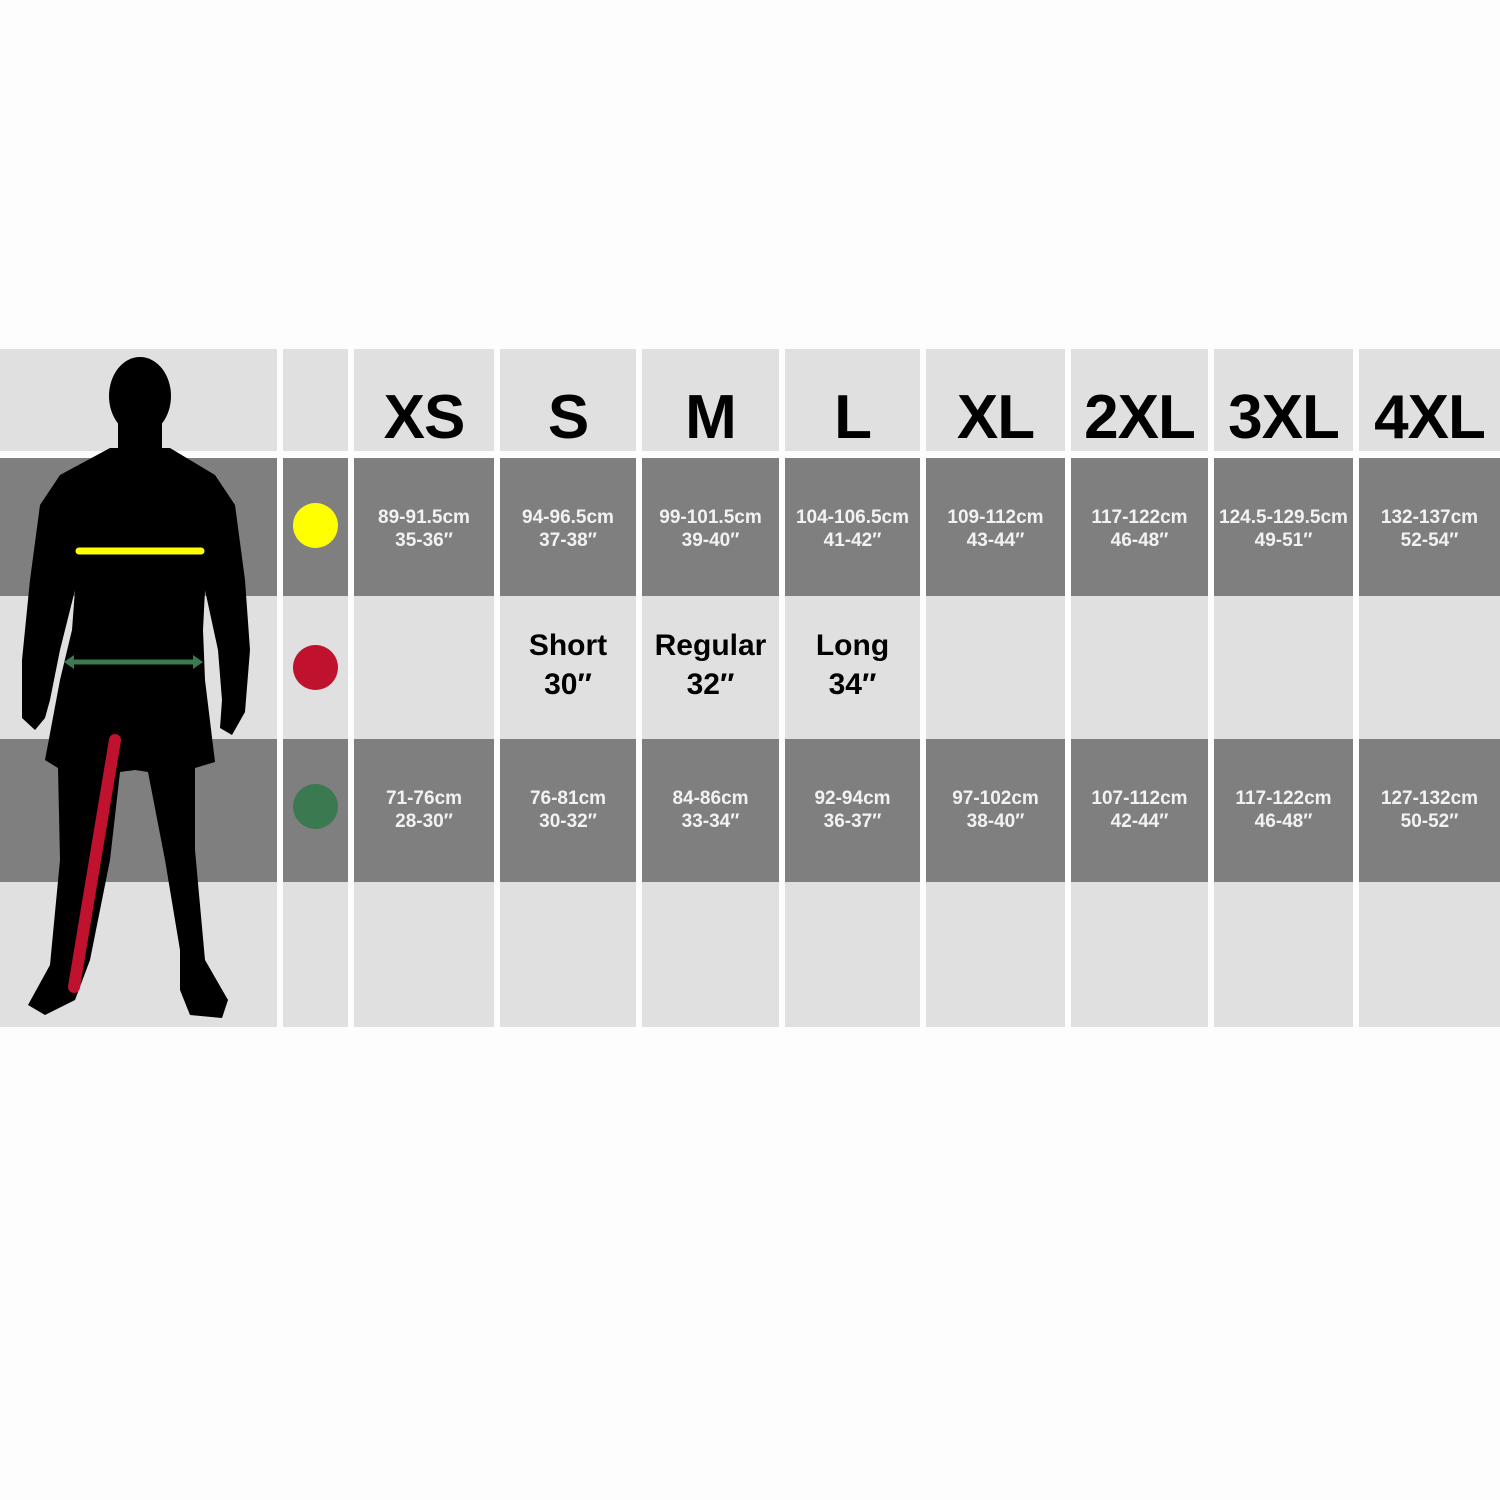 The height and width of the screenshot is (1500, 1500). What do you see at coordinates (568, 821) in the screenshot?
I see `waist-in: 30-32″` at bounding box center [568, 821].